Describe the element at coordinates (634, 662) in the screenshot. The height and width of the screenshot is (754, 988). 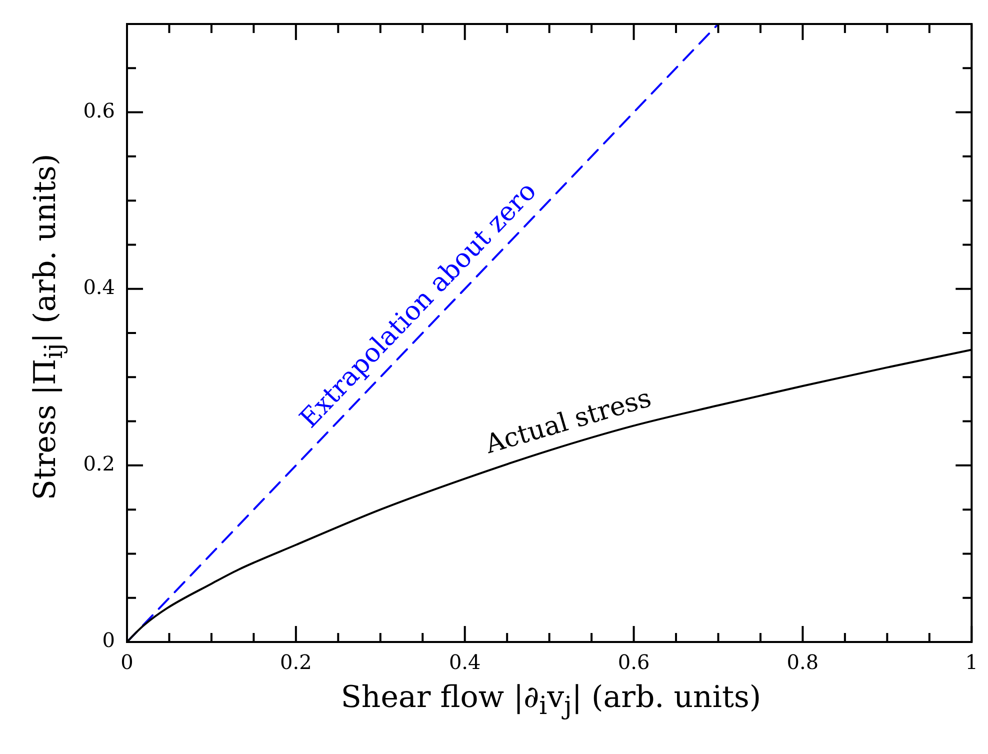
I see `x-tick-label: 0.6` at that location.